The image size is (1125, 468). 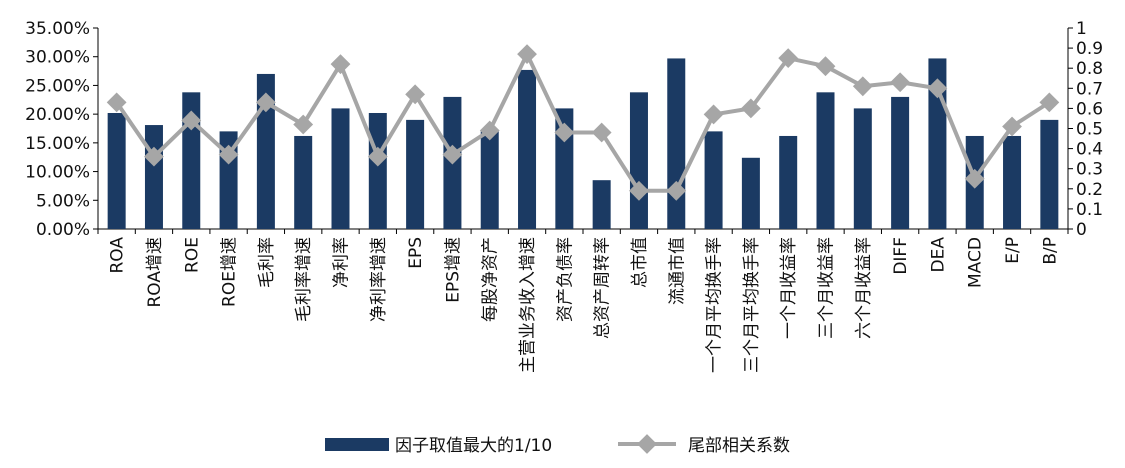 What do you see at coordinates (864, 288) in the screenshot?
I see `category-label: 六个月收益率` at bounding box center [864, 288].